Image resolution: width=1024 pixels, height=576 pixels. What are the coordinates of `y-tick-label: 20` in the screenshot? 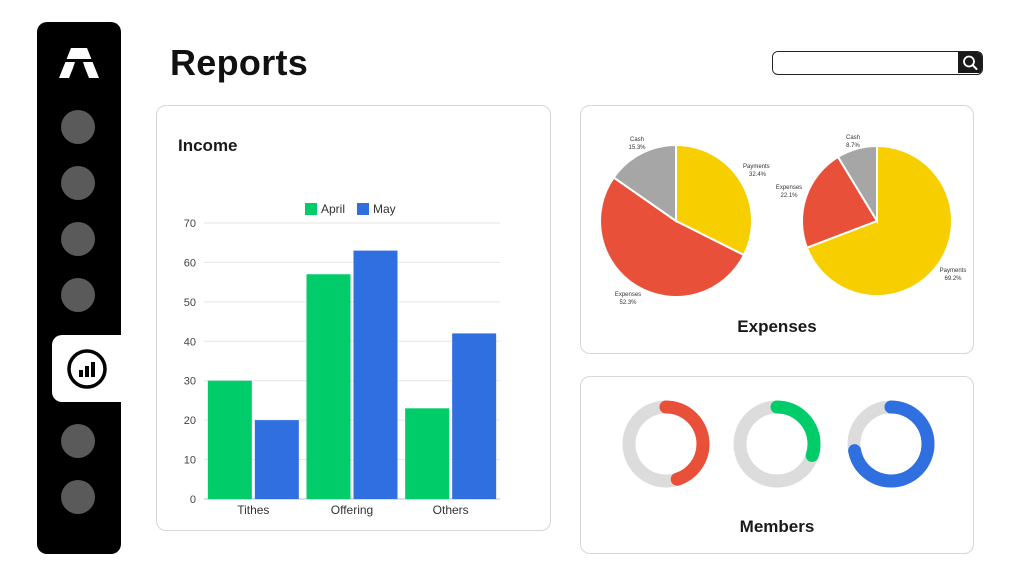 It's located at (190, 421).